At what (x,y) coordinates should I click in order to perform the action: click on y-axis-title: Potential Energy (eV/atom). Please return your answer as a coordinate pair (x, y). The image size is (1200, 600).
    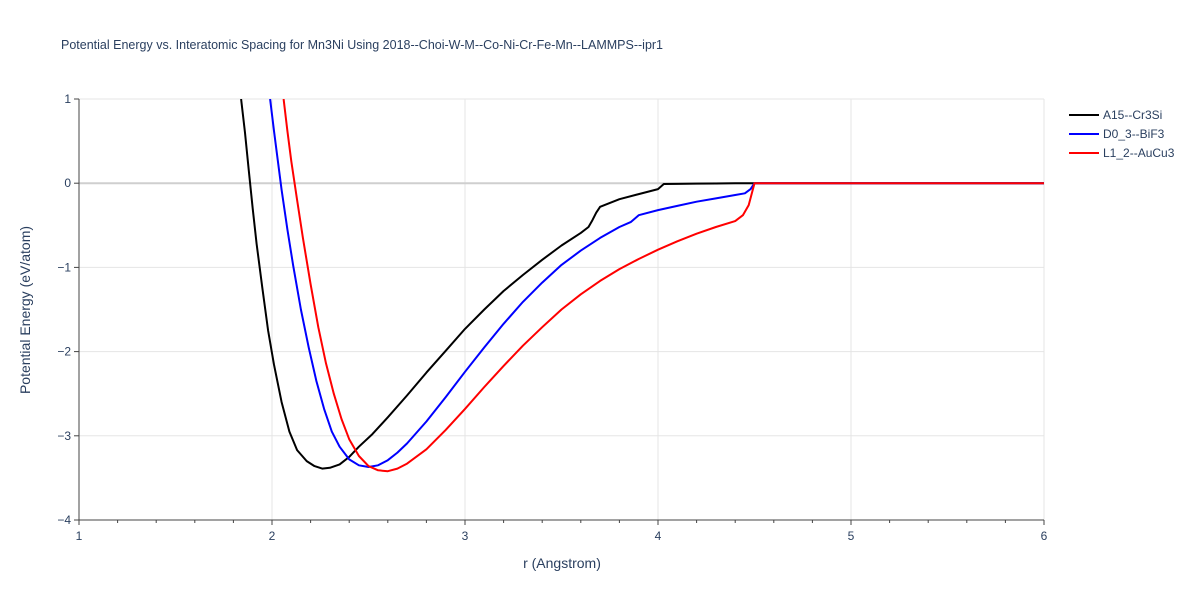
    Looking at the image, I should click on (25, 310).